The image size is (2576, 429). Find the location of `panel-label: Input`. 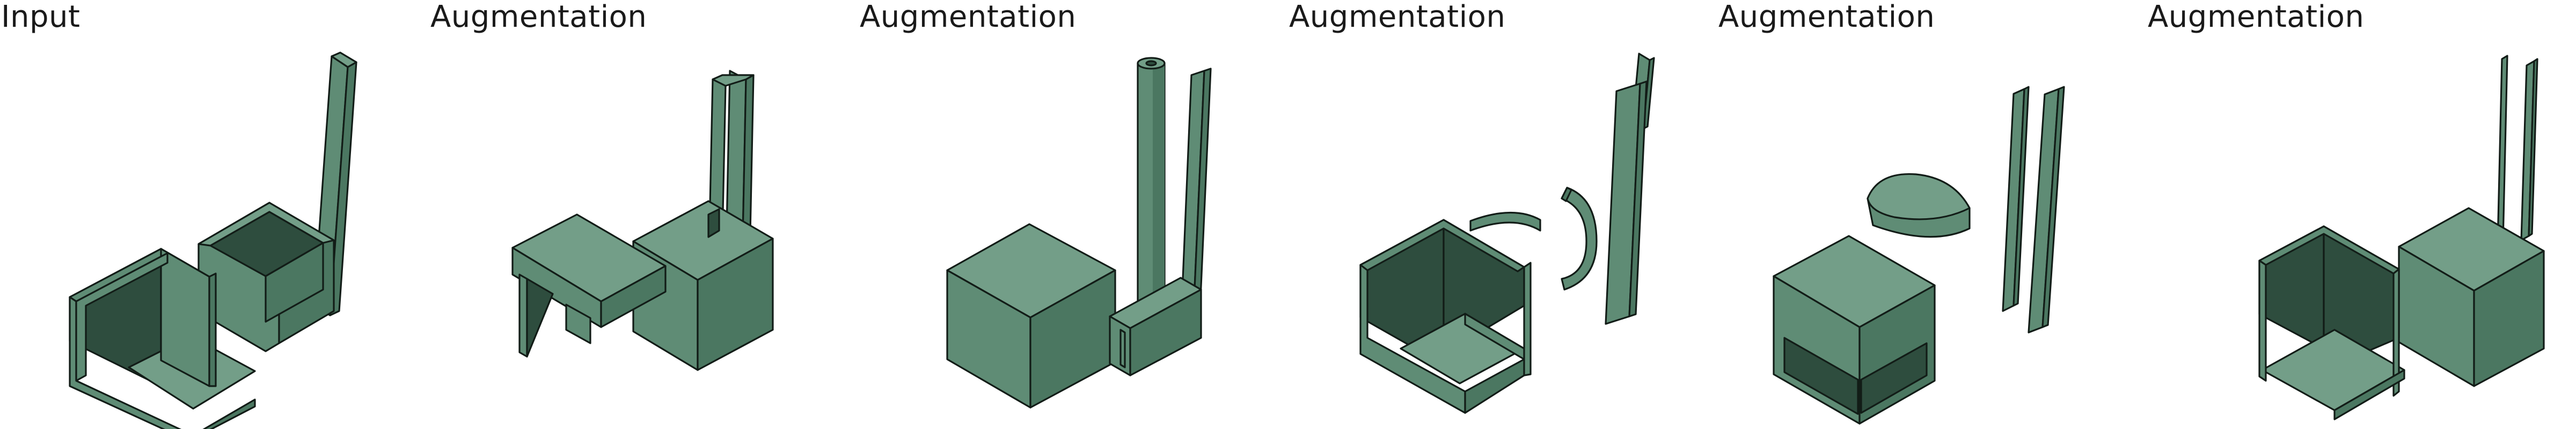

panel-label: Input is located at coordinates (40, 17).